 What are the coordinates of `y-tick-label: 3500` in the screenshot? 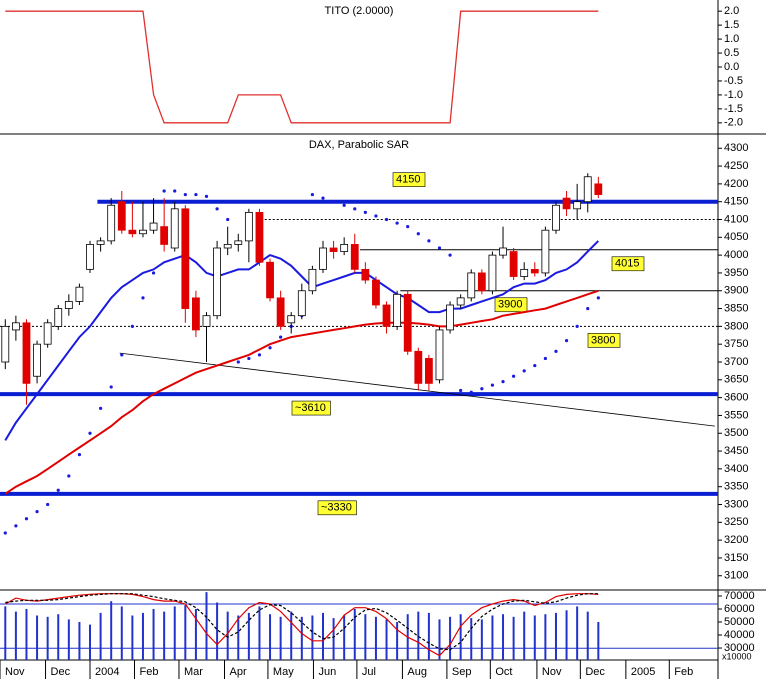 It's located at (736, 433).